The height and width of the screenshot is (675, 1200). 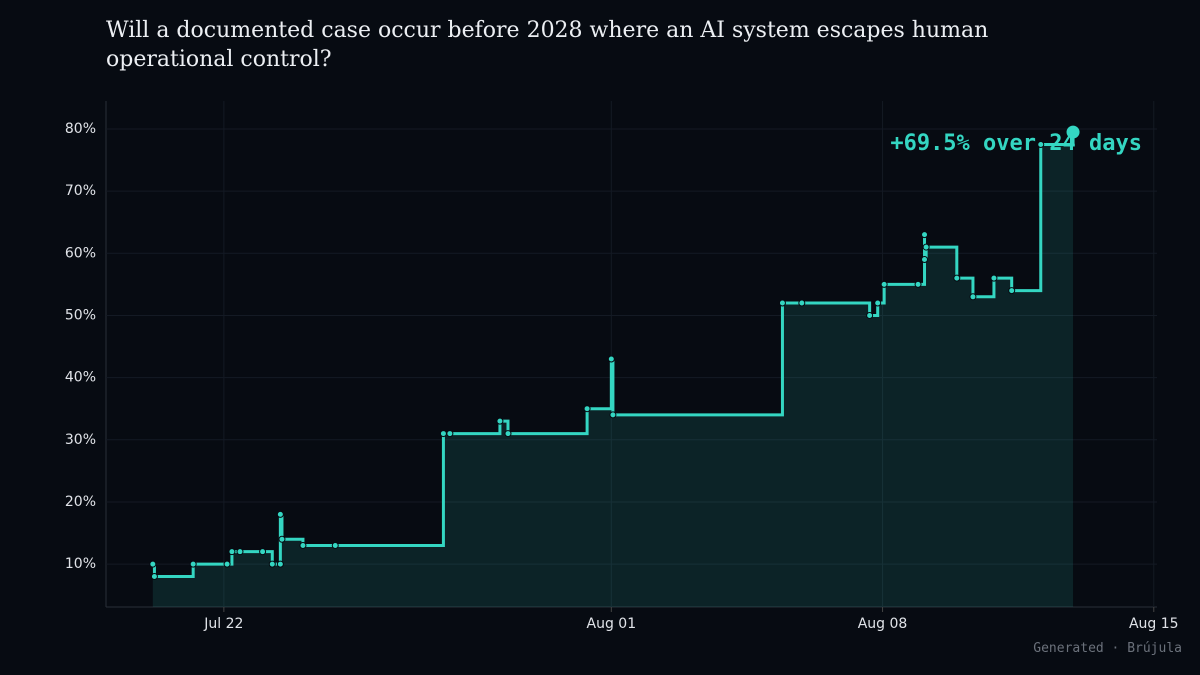 What do you see at coordinates (80, 253) in the screenshot?
I see `y-tick-label: 60%` at bounding box center [80, 253].